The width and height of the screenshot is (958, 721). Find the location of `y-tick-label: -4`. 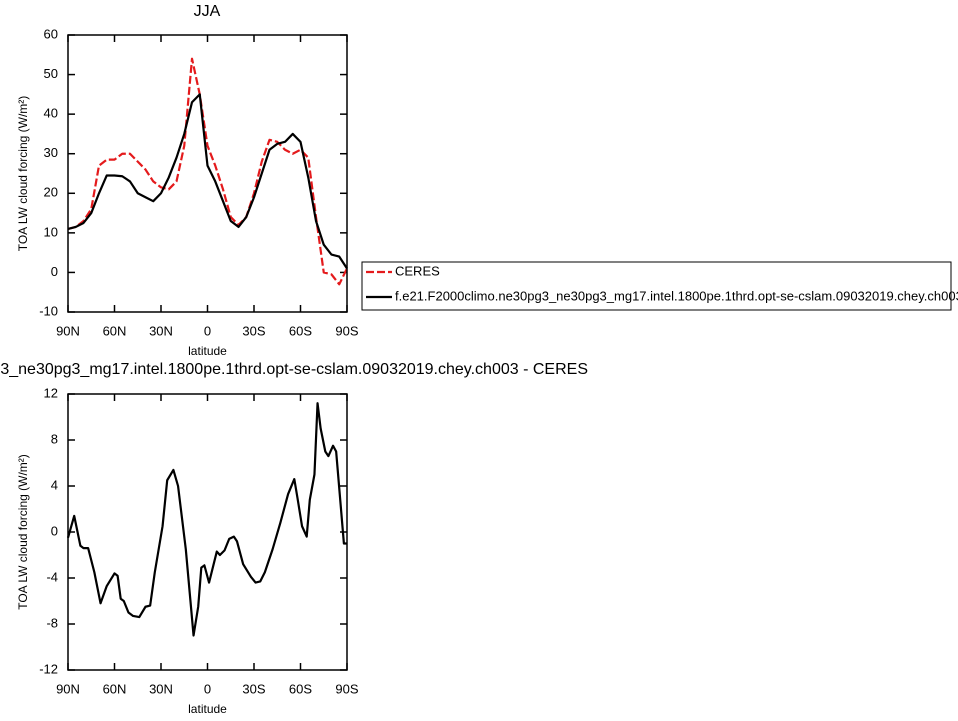

y-tick-label: -4 is located at coordinates (52, 576).